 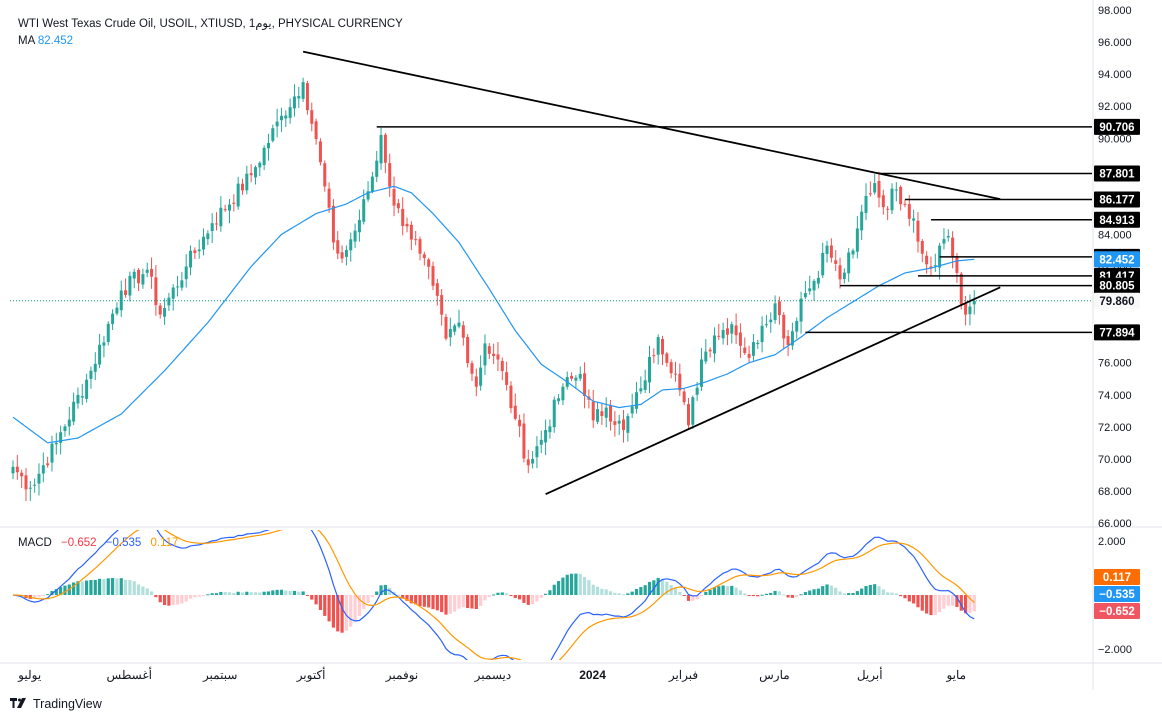 I want to click on ma-value: 82.452, so click(x=55, y=41).